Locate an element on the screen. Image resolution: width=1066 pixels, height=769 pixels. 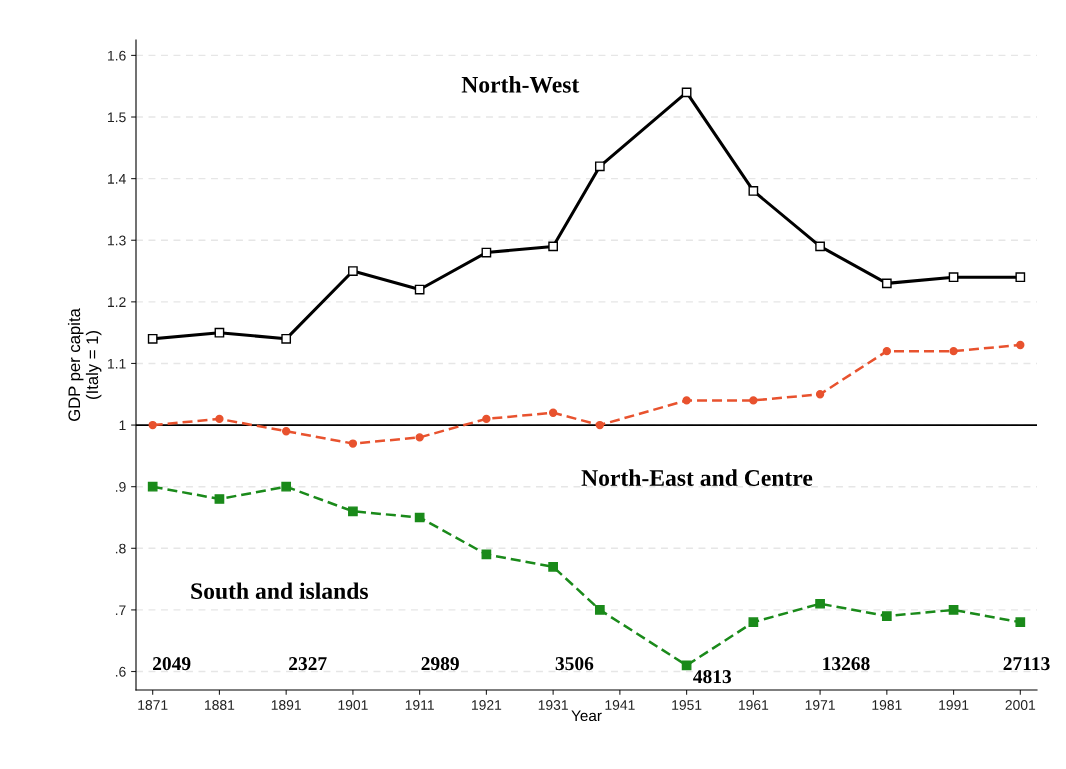
x-tick-label: 1941 is located at coordinates (620, 705).